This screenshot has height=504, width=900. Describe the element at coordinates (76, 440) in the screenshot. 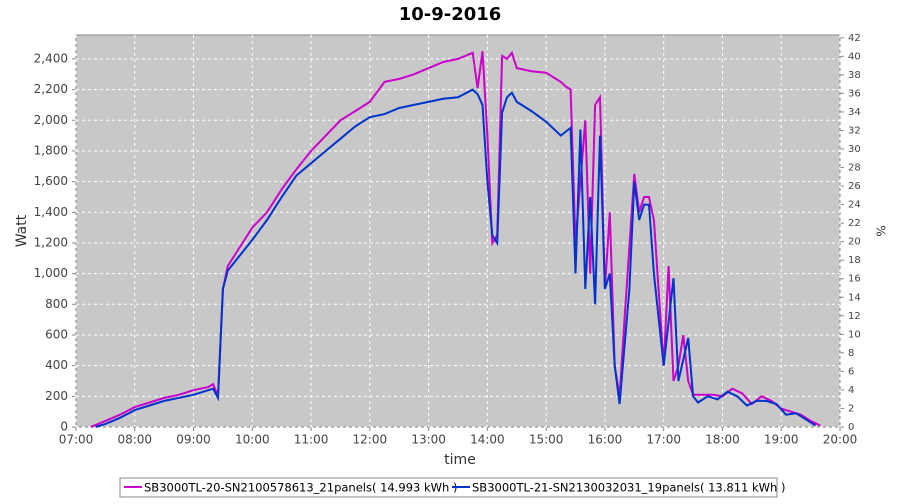

I see `x-tick-label: 07:00` at that location.